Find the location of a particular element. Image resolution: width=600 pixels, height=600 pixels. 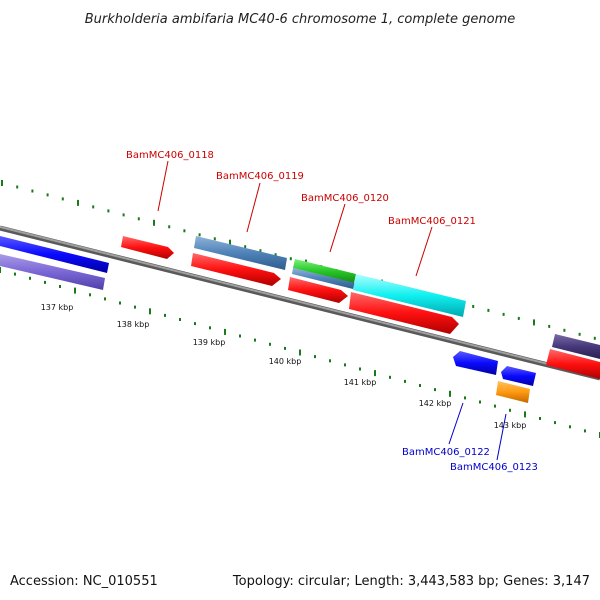

kbp-label-139: 139 kbp is located at coordinates (209, 342).